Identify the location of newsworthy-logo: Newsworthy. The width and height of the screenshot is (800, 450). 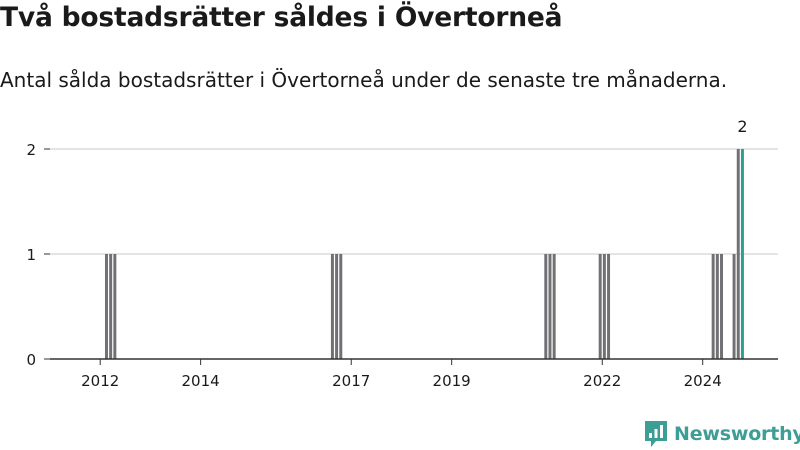
(722, 434).